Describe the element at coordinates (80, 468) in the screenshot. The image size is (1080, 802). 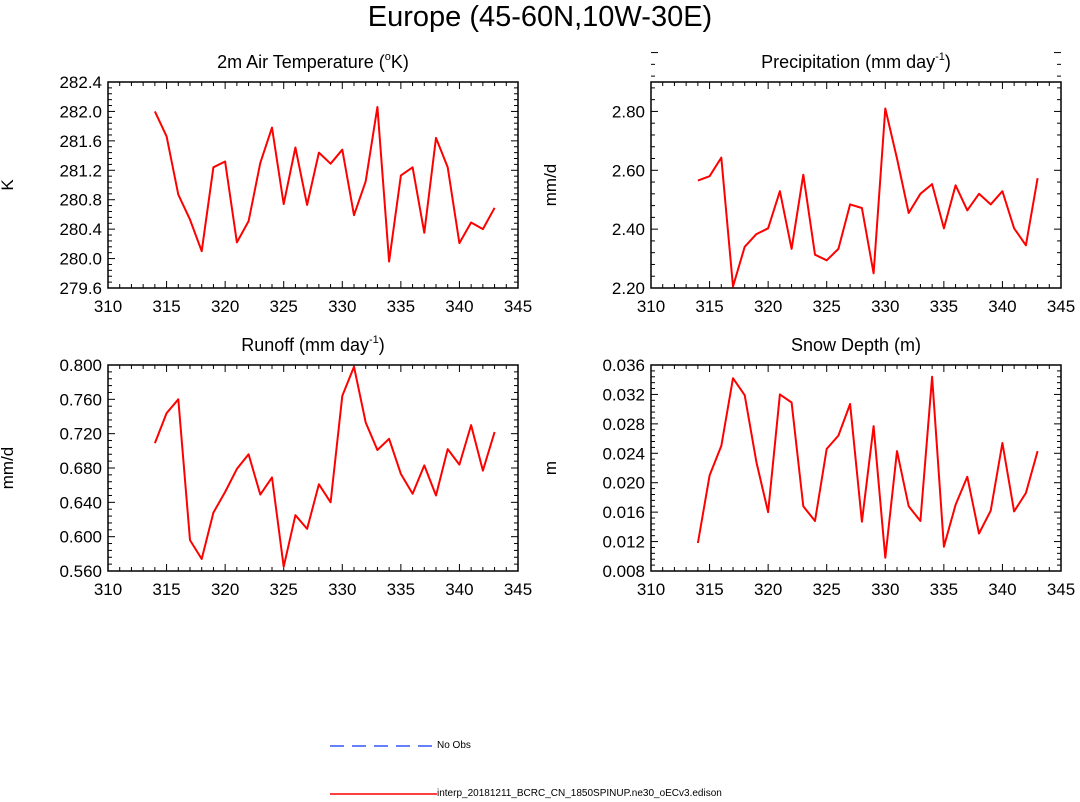
I see `y-tick-label: 0.680` at that location.